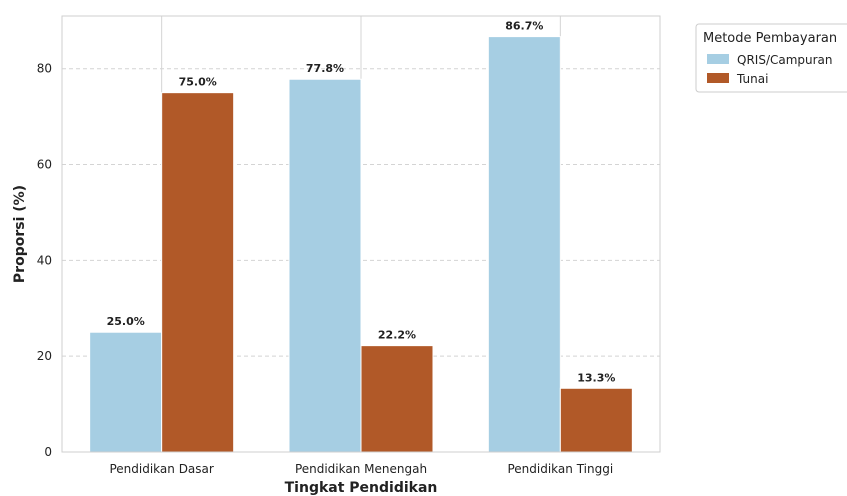  Describe the element at coordinates (325, 68) in the screenshot. I see `data-label: 77.8%` at that location.